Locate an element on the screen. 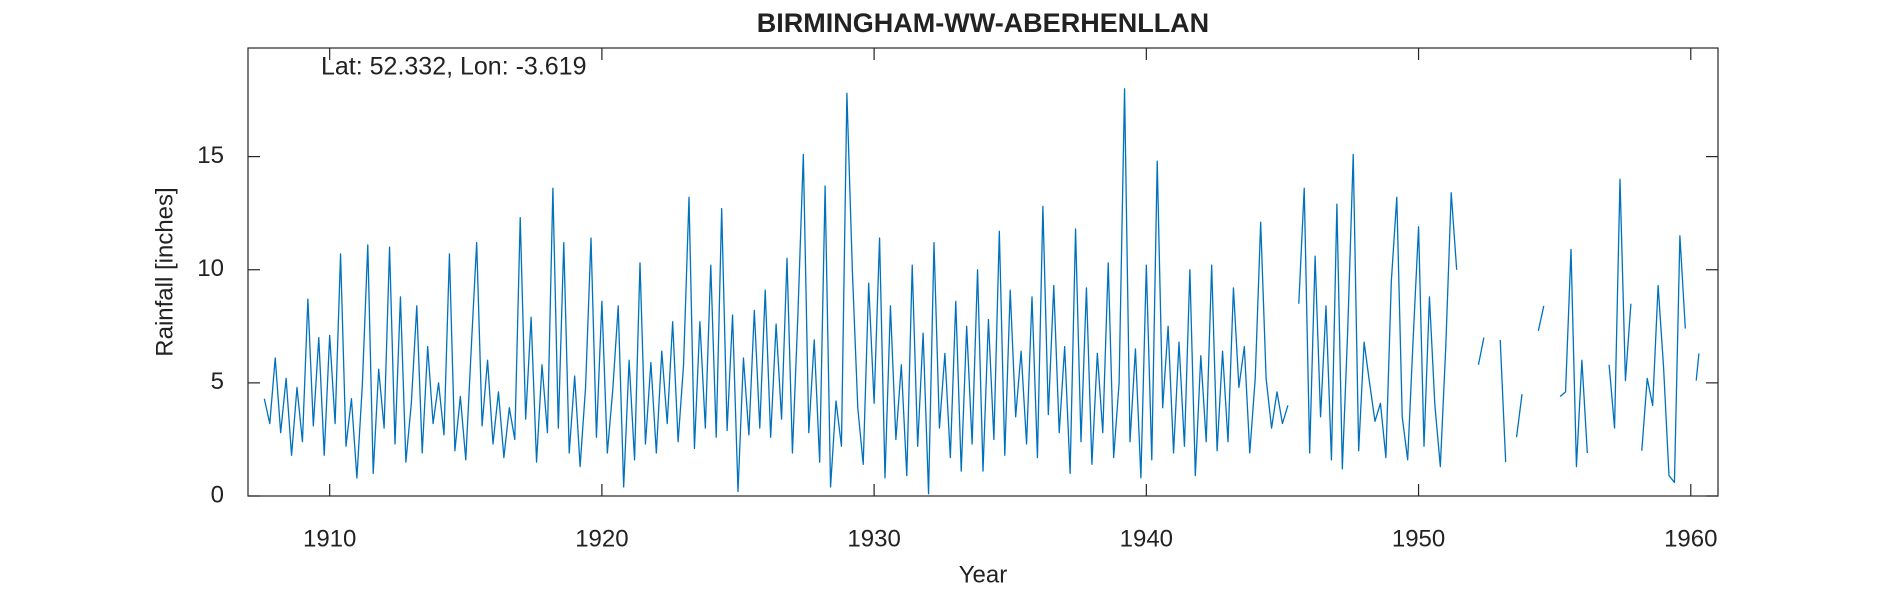 The width and height of the screenshot is (1890, 591). x-tick-label: 1910 is located at coordinates (329, 538).